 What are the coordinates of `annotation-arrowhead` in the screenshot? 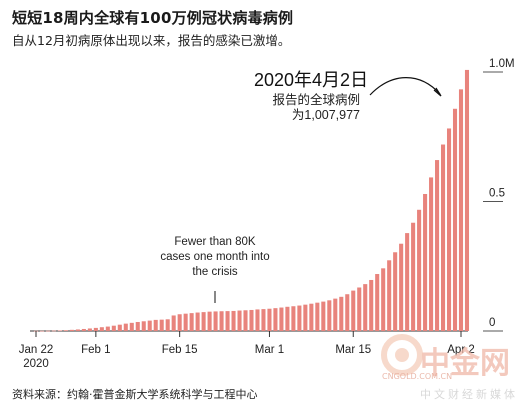 It's located at (437, 92).